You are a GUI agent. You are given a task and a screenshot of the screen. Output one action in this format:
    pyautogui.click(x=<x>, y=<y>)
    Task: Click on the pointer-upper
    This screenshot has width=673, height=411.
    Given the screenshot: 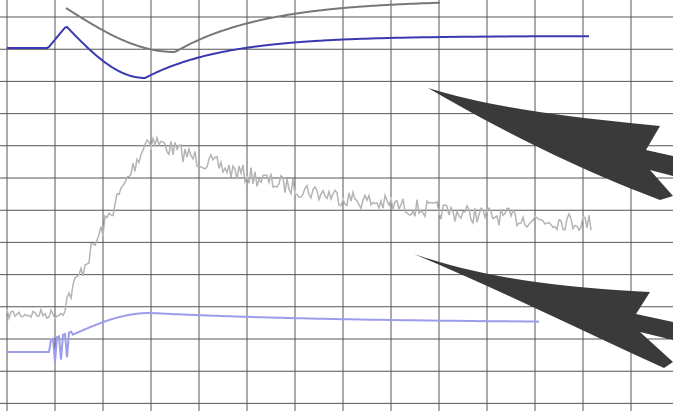 What is the action you would take?
    pyautogui.click(x=550, y=144)
    